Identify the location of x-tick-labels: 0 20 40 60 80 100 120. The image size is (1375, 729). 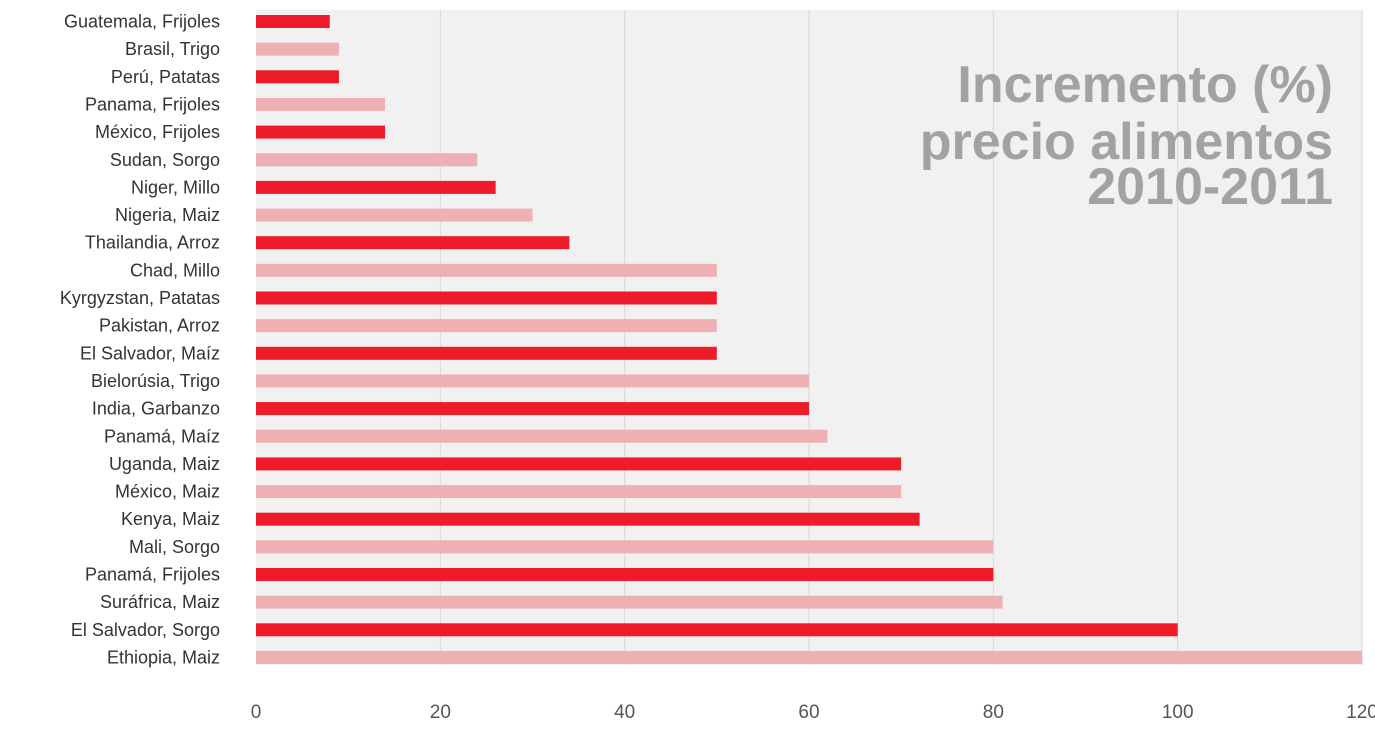
(813, 712).